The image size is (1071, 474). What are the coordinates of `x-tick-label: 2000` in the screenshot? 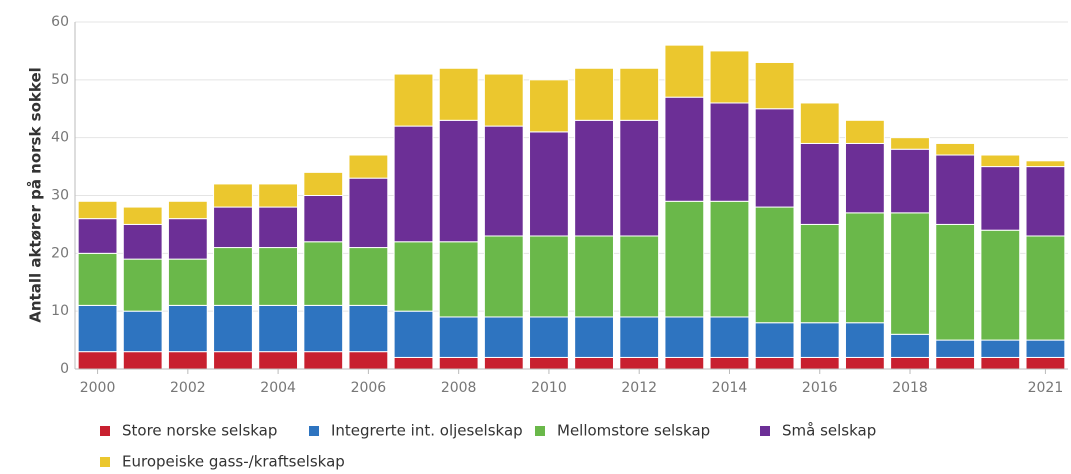 It's located at (98, 388).